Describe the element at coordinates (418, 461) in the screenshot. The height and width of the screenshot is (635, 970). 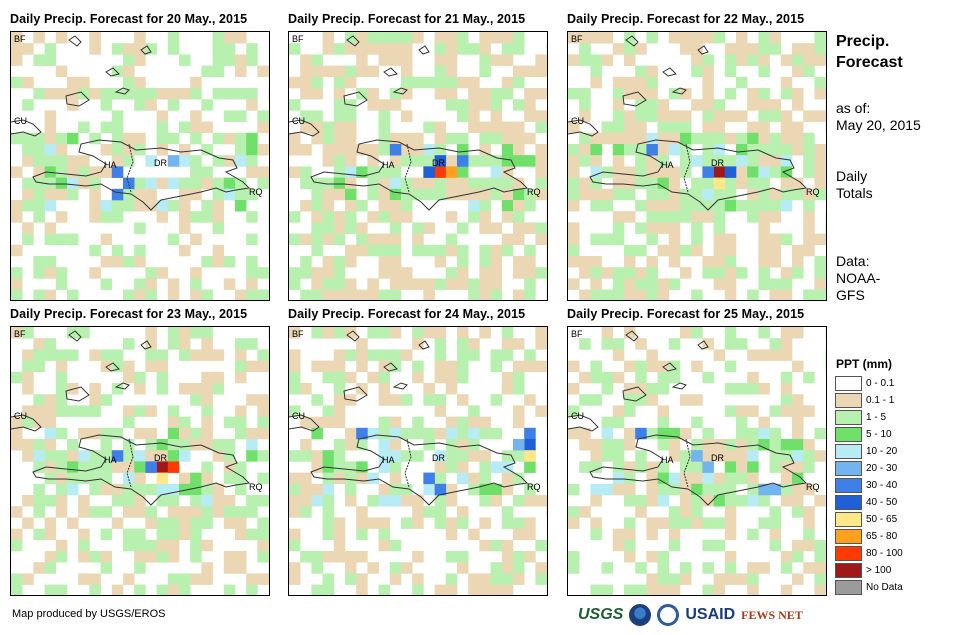
I see `precip-grid` at that location.